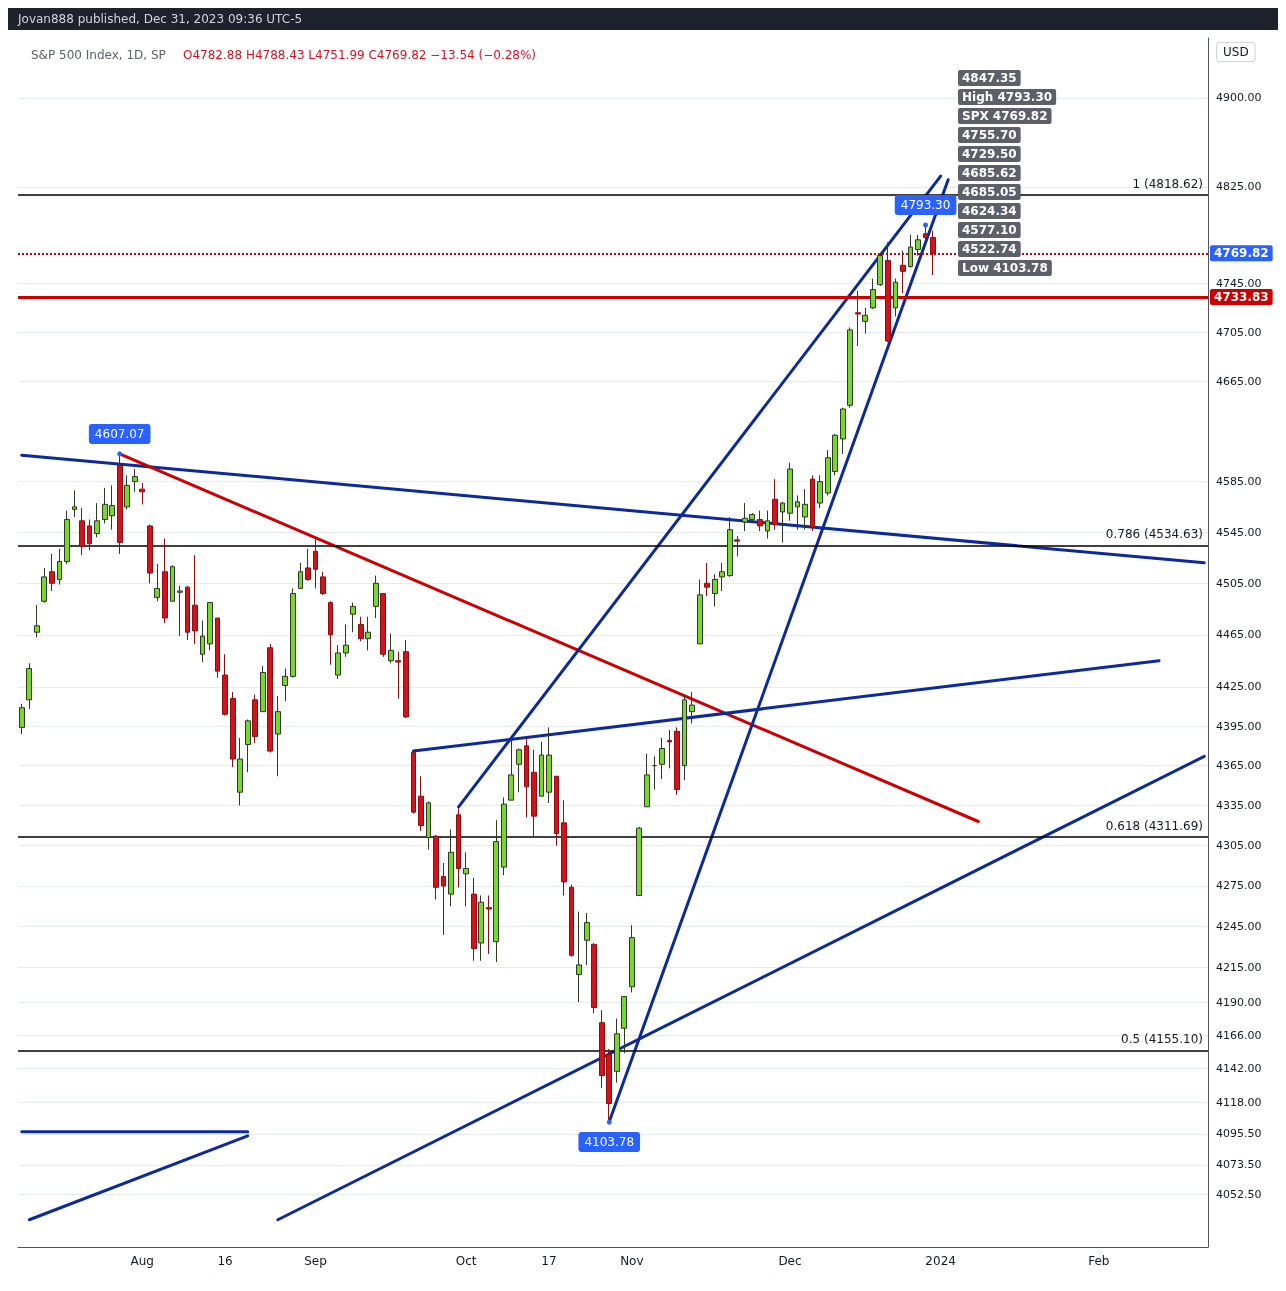  I want to click on y-tick-label: 4118.00, so click(1239, 1102).